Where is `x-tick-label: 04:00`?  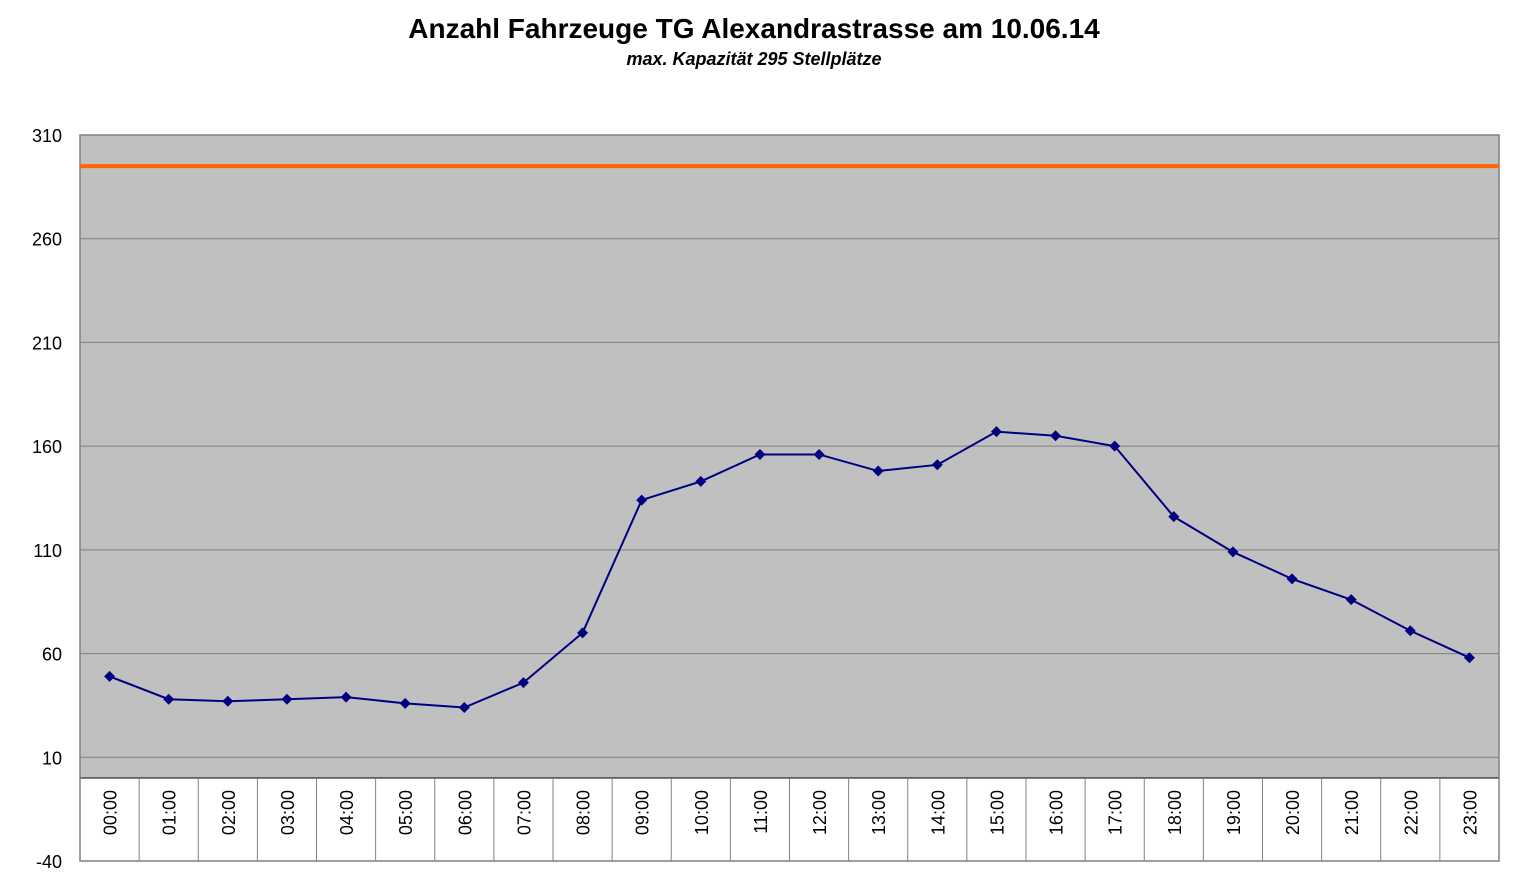
x-tick-label: 04:00 is located at coordinates (347, 812).